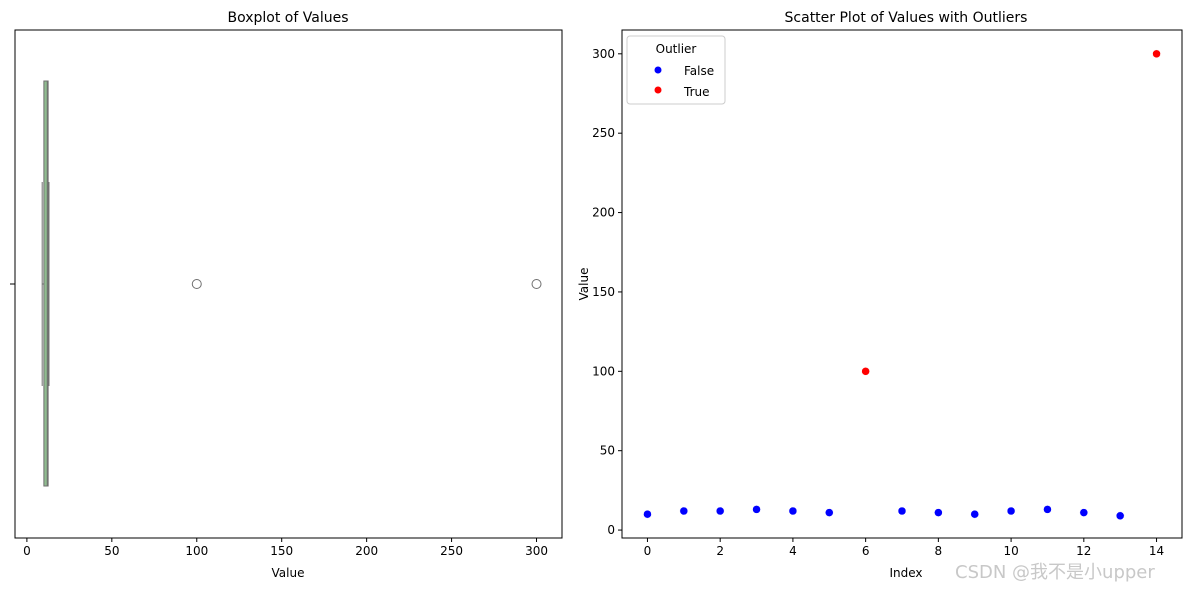  I want to click on scatter-x-tick-label: 14, so click(1156, 551).